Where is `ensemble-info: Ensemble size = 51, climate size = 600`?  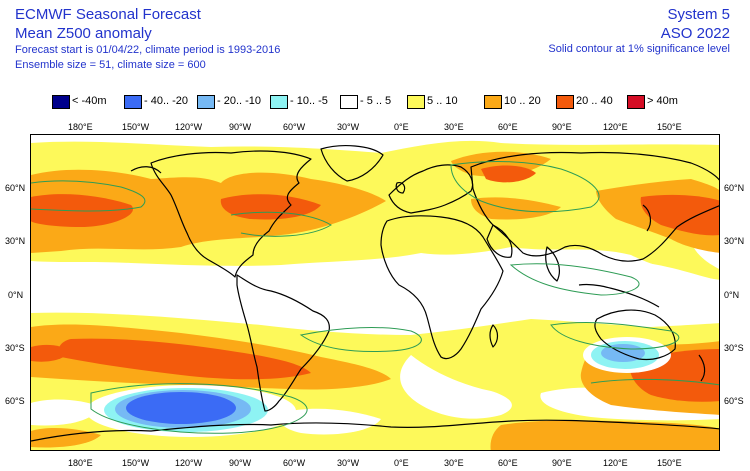 ensemble-info: Ensemble size = 51, climate size = 600 is located at coordinates (110, 65).